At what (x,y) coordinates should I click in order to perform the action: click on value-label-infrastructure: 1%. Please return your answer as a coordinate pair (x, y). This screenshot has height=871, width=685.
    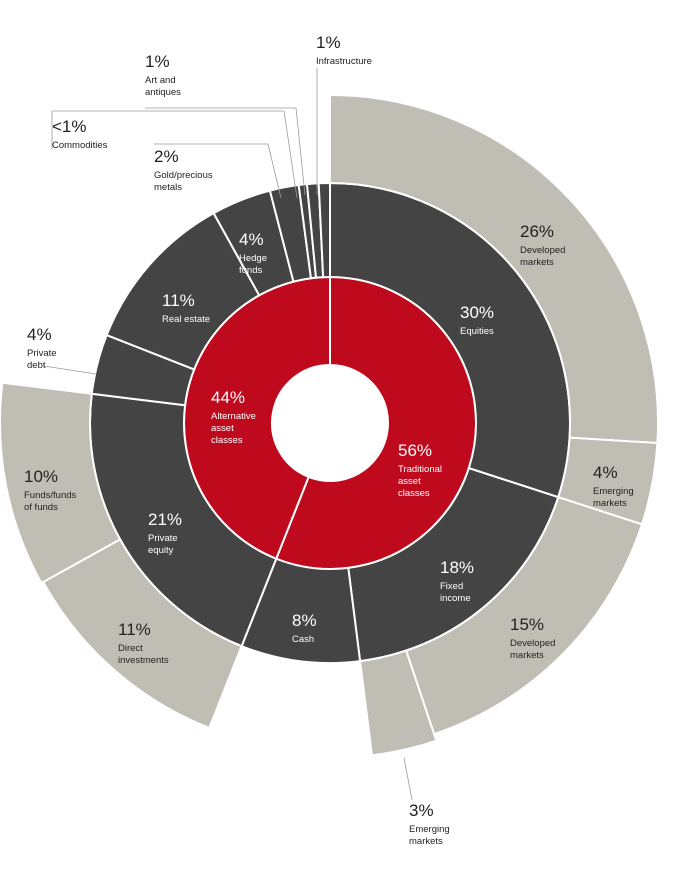
    Looking at the image, I should click on (328, 42).